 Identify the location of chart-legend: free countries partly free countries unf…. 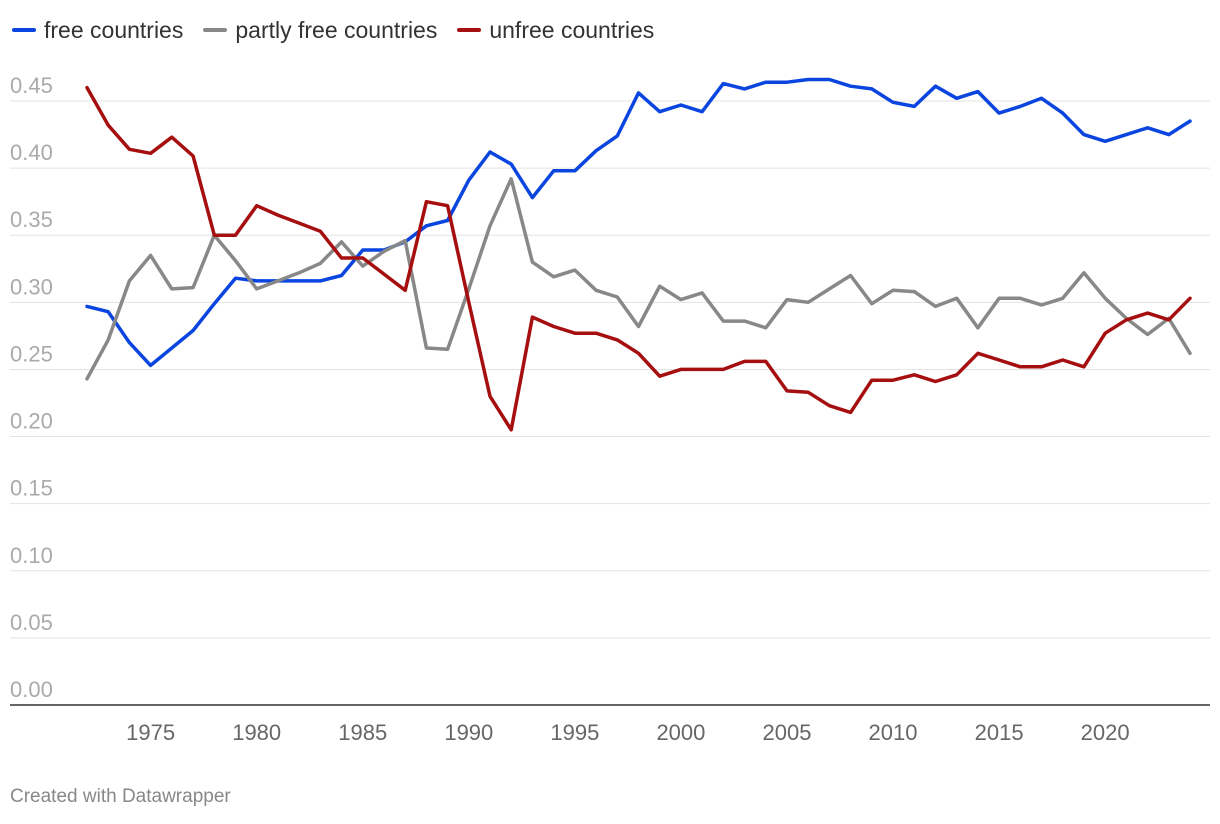
(343, 30).